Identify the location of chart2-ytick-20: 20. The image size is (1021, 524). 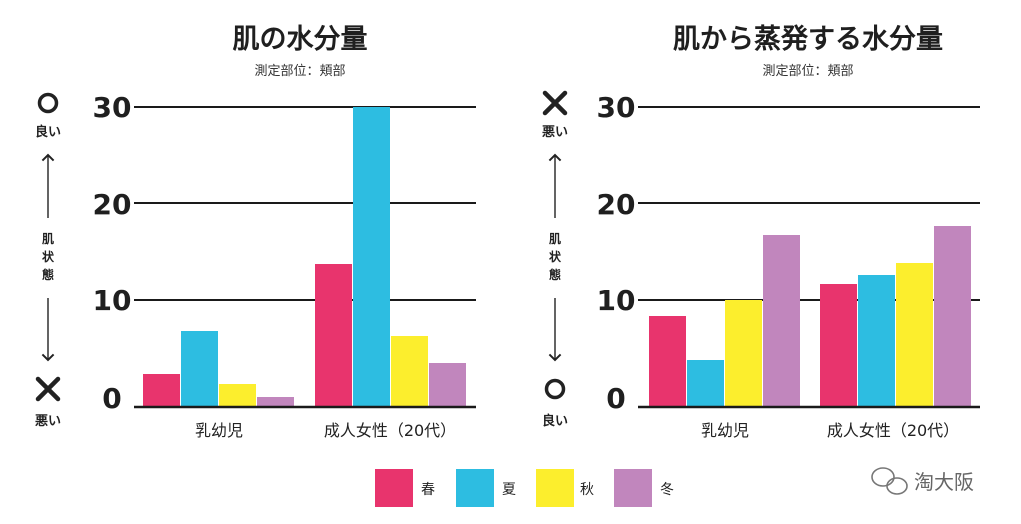
(616, 204).